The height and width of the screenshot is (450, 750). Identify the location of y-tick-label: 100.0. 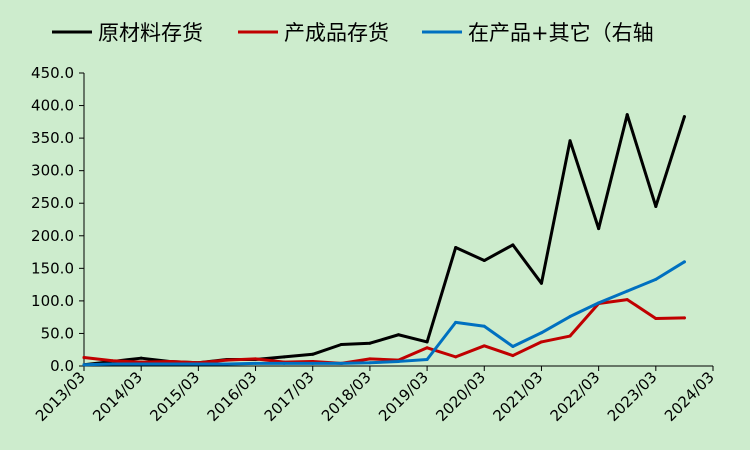
(52, 301).